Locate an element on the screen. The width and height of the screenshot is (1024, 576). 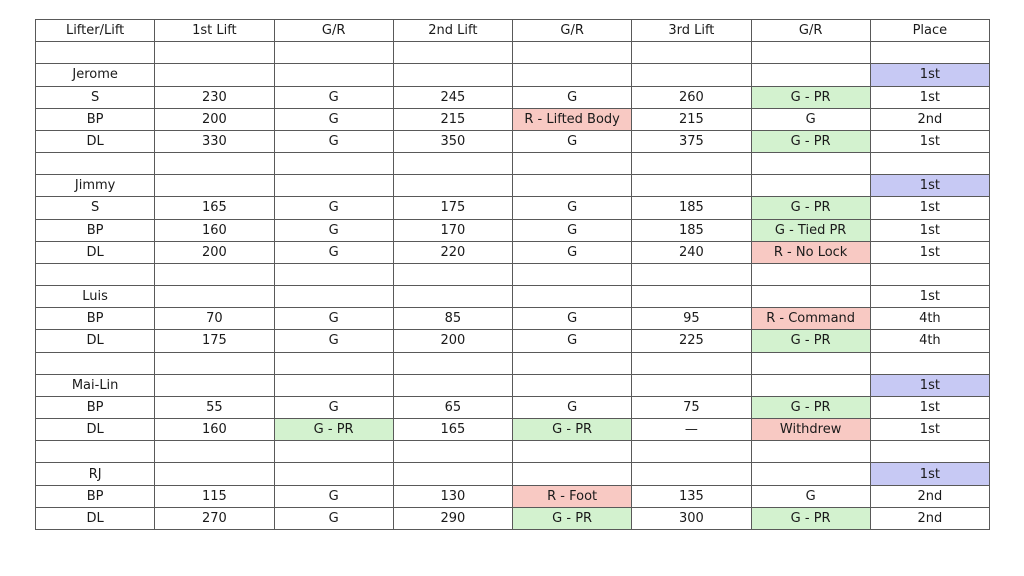
lift-weight-cell: 130 is located at coordinates (453, 496).